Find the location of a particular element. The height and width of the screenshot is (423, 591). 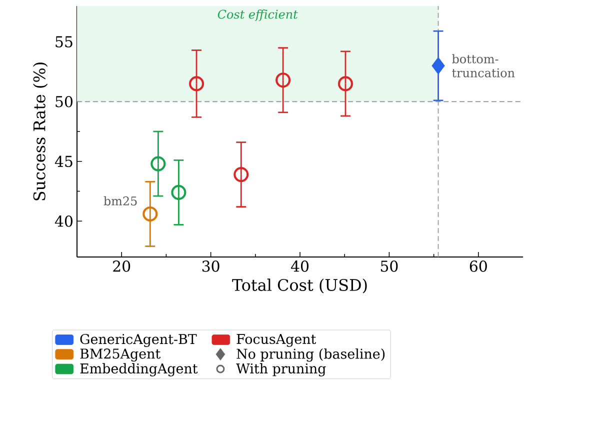

x-tick-label: 30 is located at coordinates (211, 266).